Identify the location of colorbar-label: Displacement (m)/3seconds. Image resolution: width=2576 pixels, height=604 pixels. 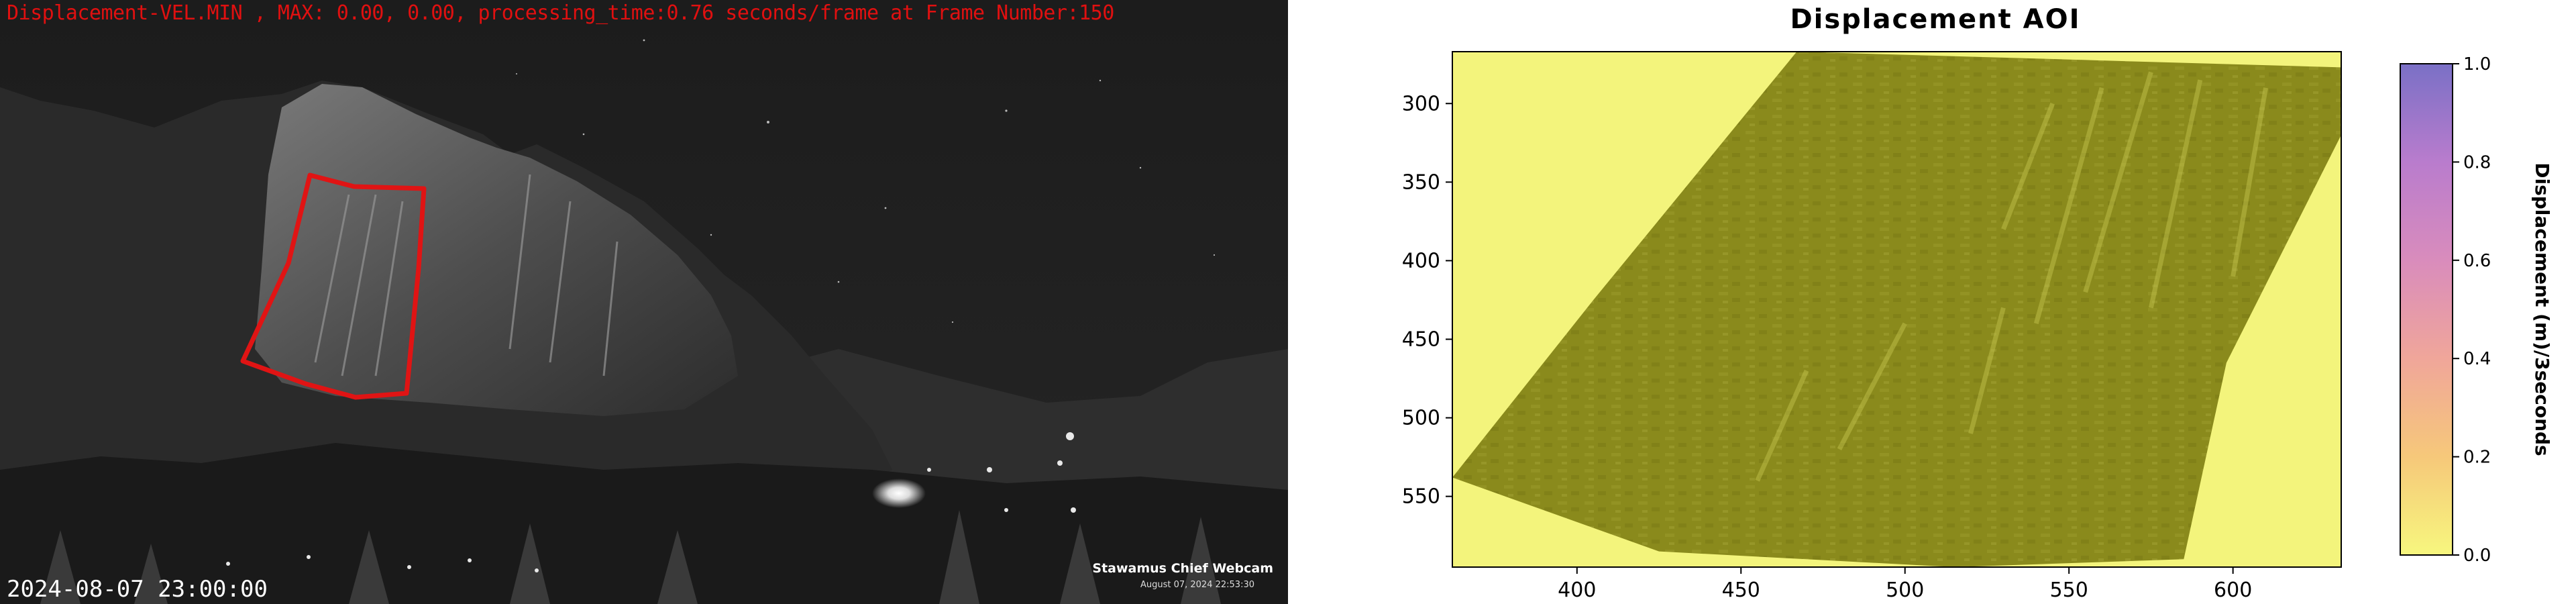
(2542, 309).